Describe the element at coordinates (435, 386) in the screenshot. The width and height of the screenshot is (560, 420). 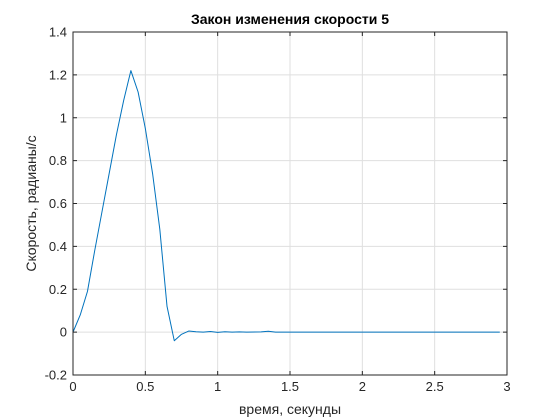
I see `x-tick-label: 2.5` at that location.